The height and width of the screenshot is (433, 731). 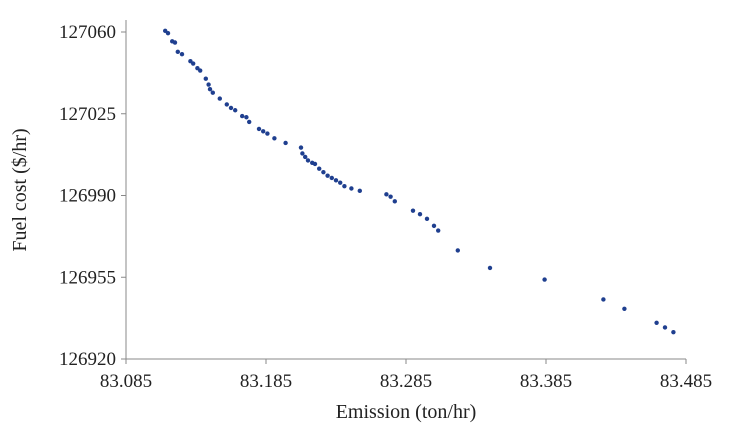 What do you see at coordinates (87, 196) in the screenshot?
I see `y-tick-label: 126990` at bounding box center [87, 196].